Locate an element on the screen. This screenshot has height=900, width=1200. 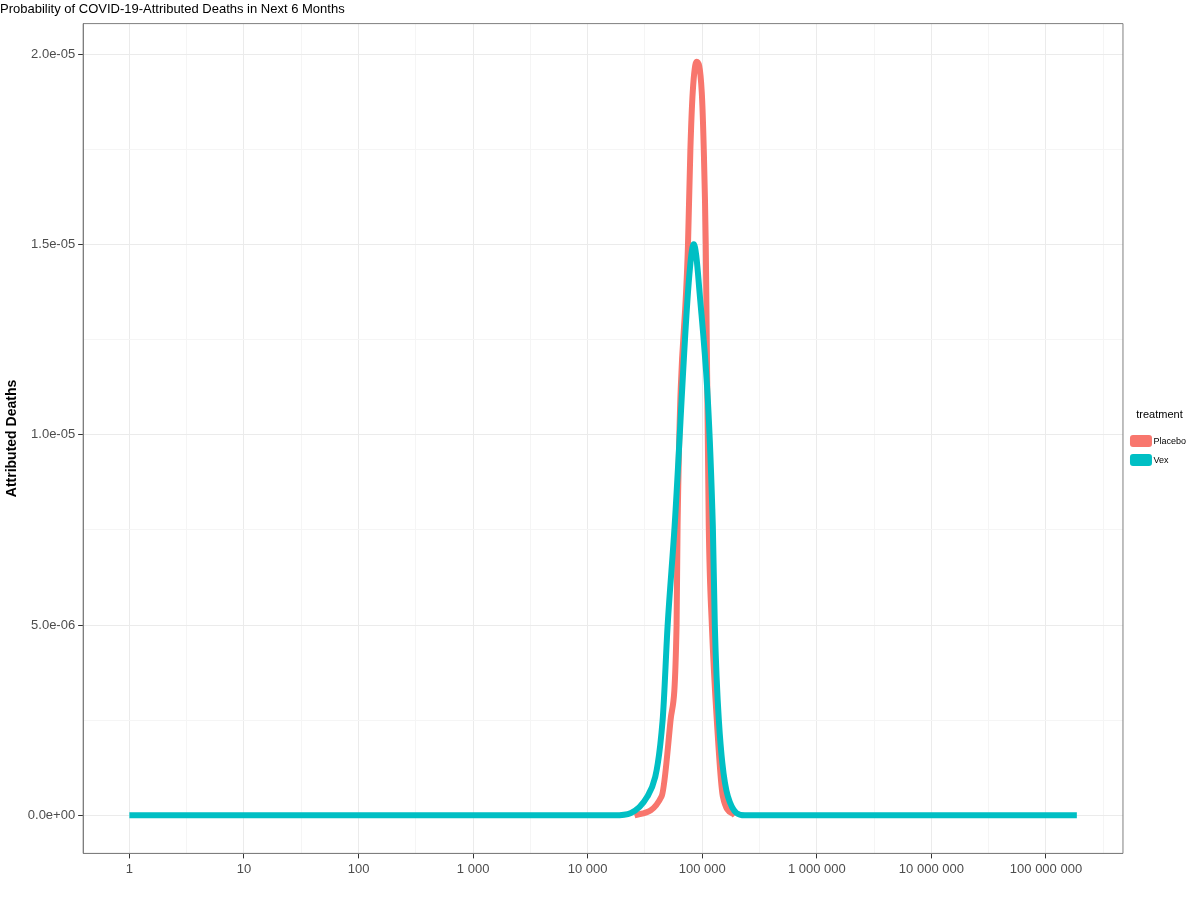
y-tick-label: 1.0e-05 is located at coordinates (53, 434).